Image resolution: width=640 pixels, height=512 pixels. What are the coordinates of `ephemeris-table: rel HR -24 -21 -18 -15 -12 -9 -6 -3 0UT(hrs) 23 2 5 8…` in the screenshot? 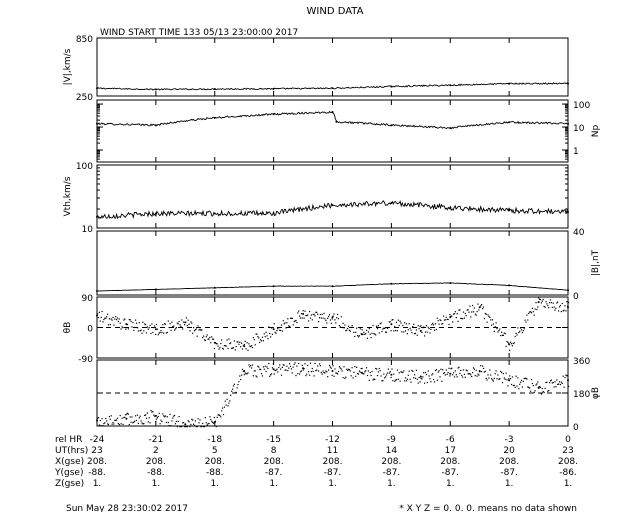 It's located at (316, 462).